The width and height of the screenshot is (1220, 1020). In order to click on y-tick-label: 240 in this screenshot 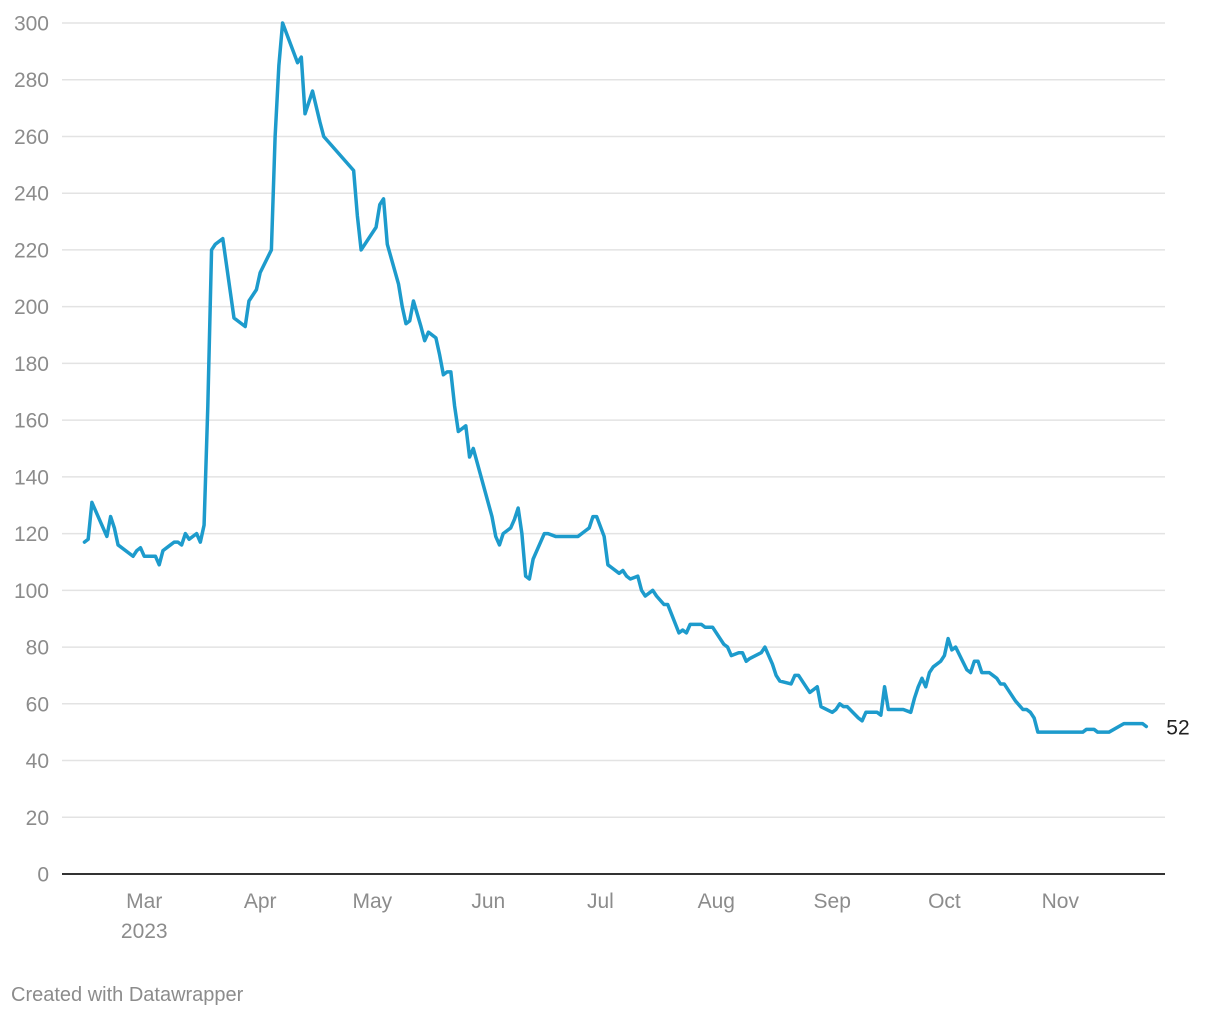, I will do `click(31, 194)`.